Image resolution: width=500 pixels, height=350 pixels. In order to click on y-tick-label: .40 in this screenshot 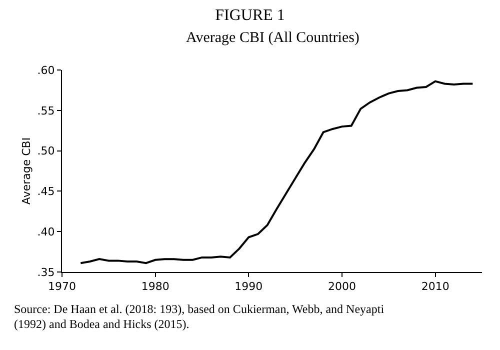, I will do `click(46, 231)`.